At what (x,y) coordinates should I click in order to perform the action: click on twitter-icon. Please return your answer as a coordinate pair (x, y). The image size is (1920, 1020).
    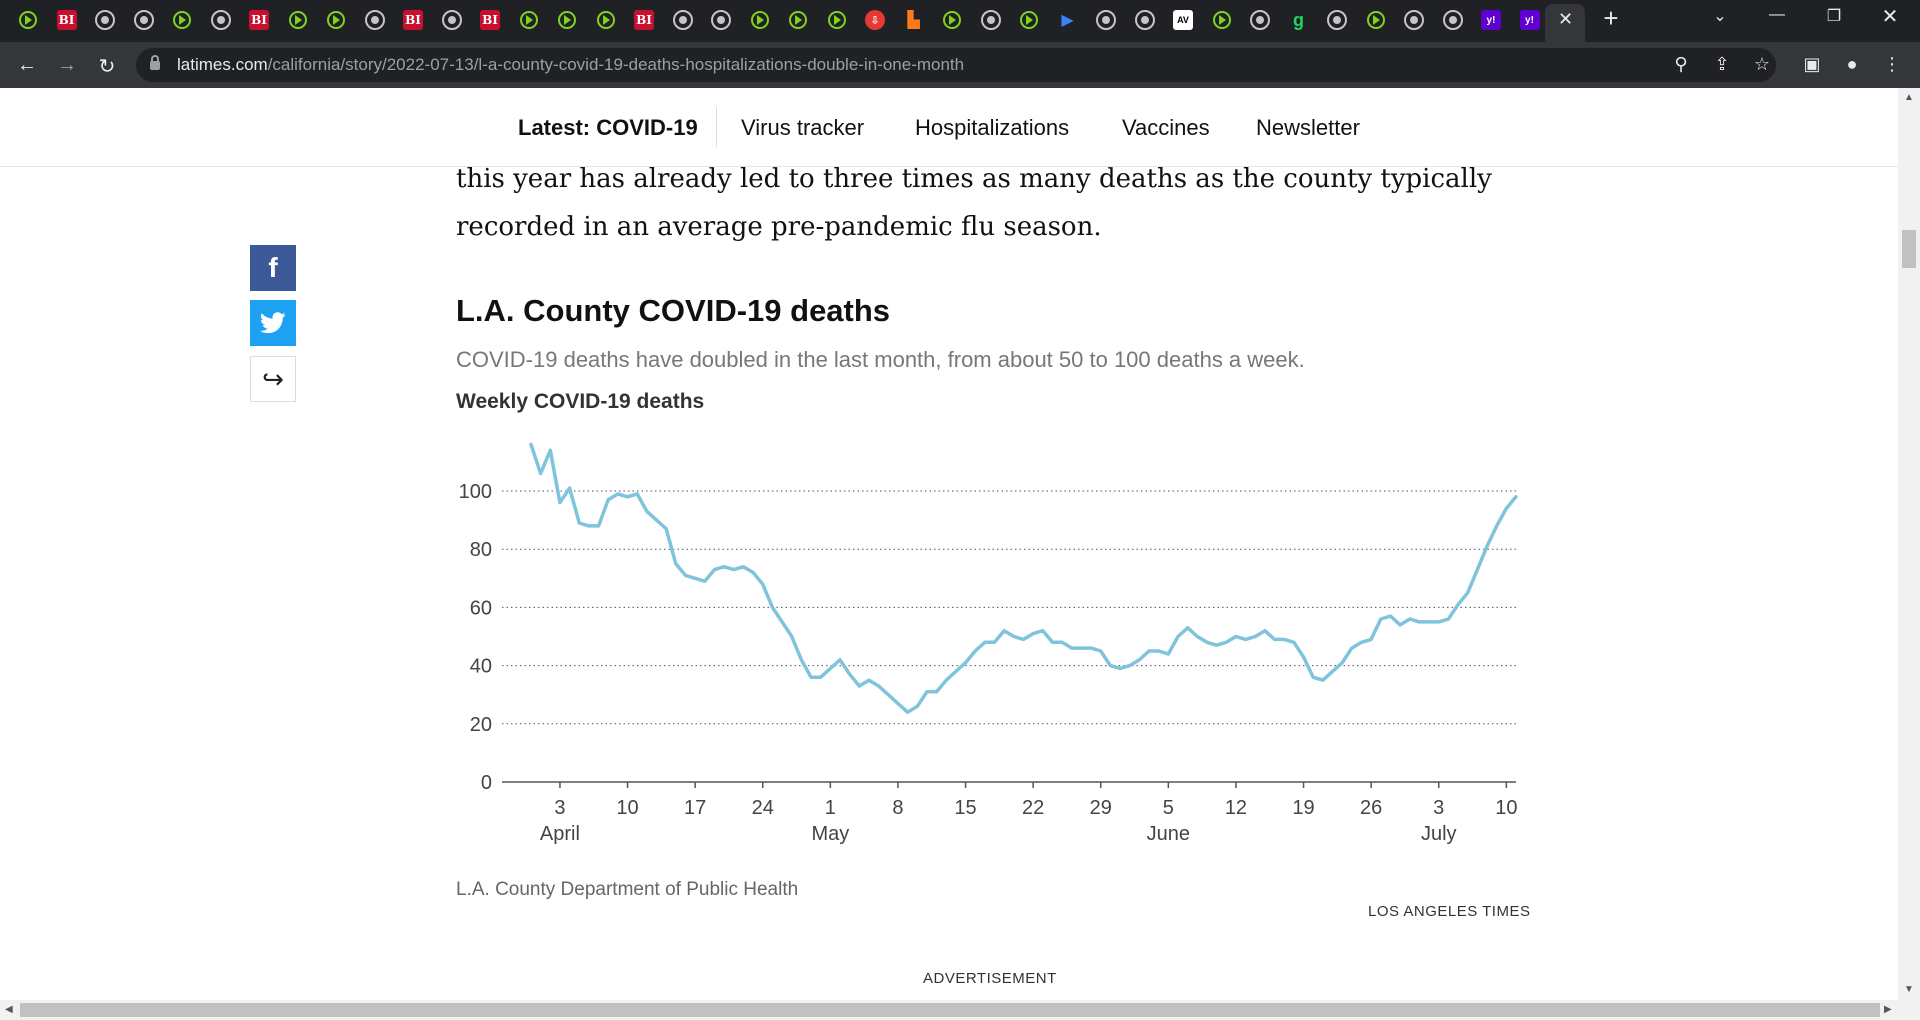
    Looking at the image, I should click on (273, 323).